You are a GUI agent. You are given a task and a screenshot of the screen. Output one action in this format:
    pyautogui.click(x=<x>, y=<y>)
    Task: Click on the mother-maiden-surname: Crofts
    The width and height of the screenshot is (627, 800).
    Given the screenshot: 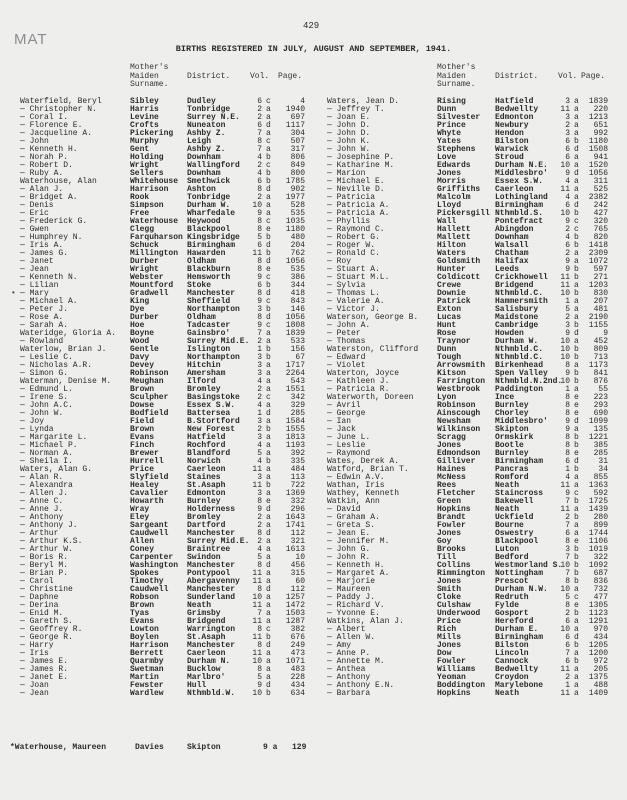 What is the action you would take?
    pyautogui.click(x=144, y=125)
    